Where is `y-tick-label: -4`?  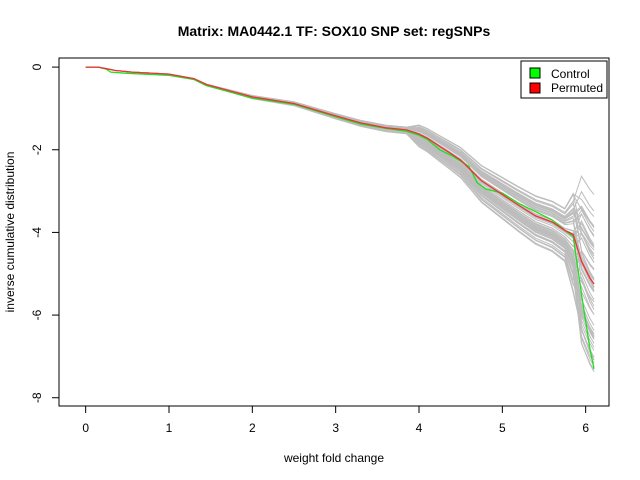 y-tick-label: -4 is located at coordinates (37, 232).